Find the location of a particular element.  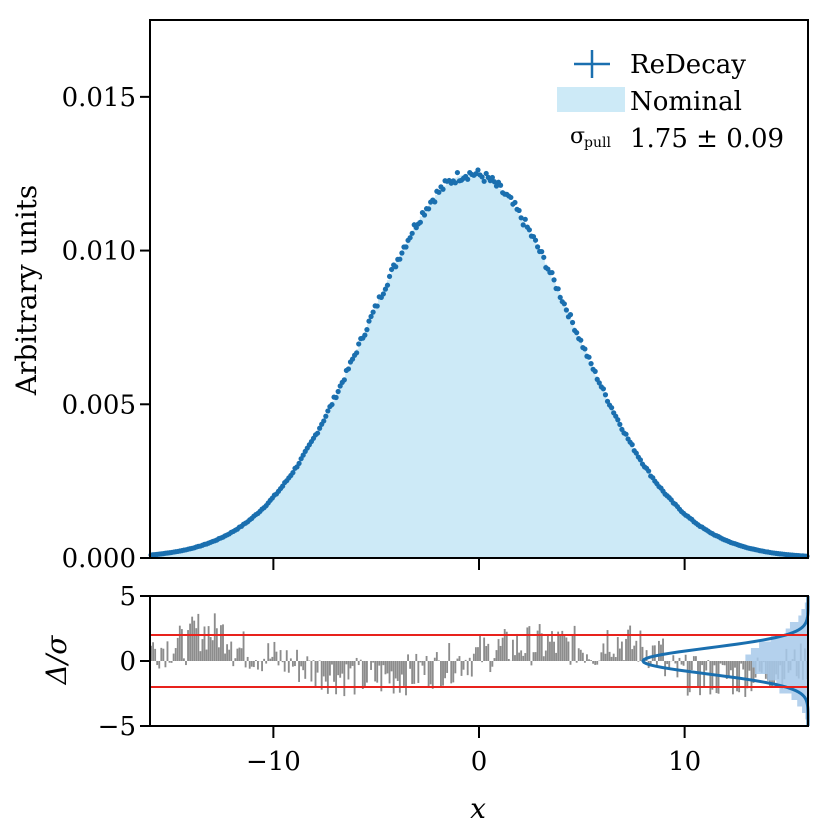

pull-ytick-label: 5 is located at coordinates (127, 597).